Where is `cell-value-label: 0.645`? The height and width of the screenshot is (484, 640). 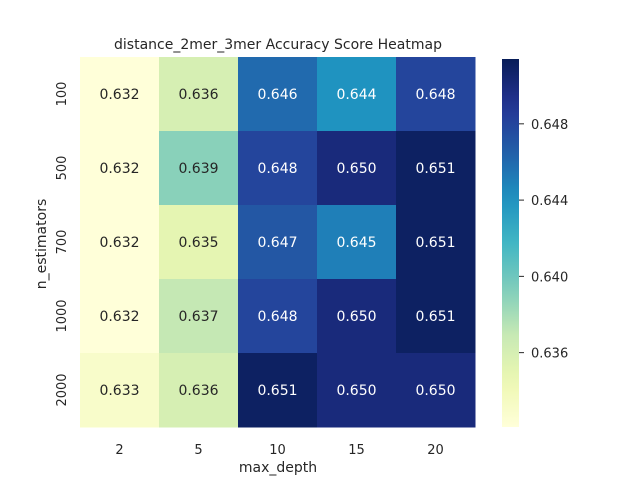 cell-value-label: 0.645 is located at coordinates (356, 243).